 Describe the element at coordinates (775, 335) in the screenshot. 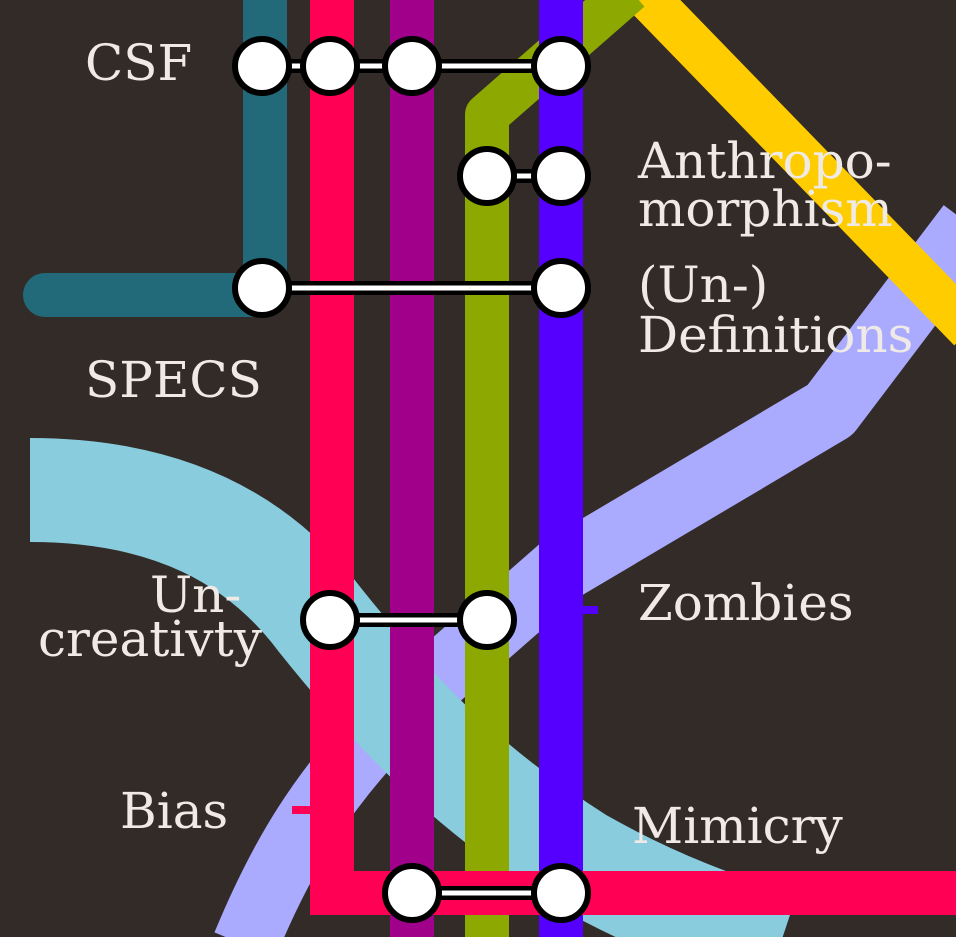

I see `label-undefinitions-line2: Definitions` at that location.